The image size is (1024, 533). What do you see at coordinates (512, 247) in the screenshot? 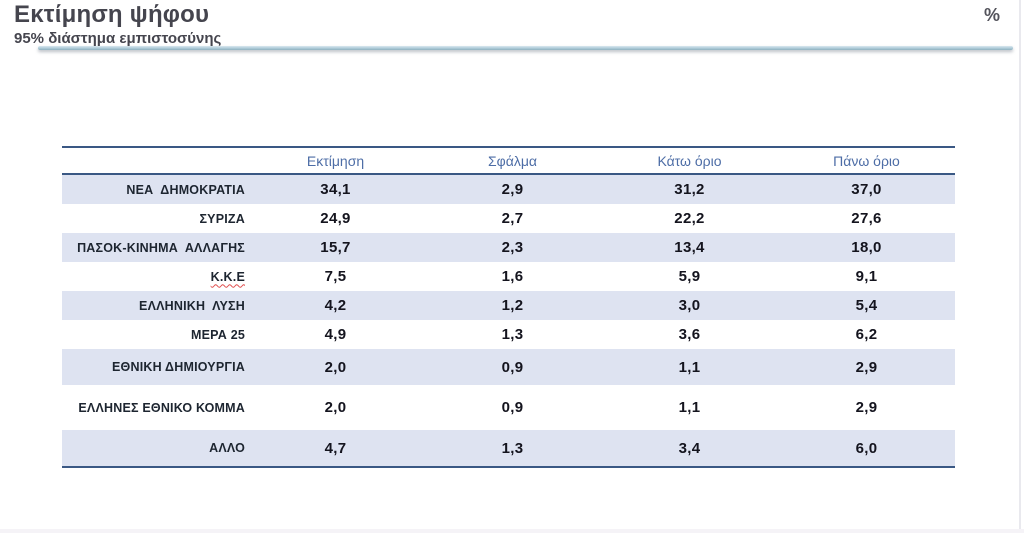
I see `error-cell: 2,3` at bounding box center [512, 247].